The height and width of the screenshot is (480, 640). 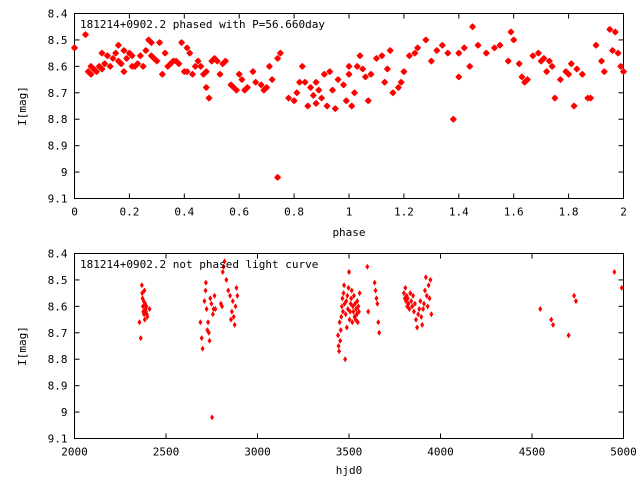 I want to click on x-tick-label: 4500, so click(x=532, y=452).